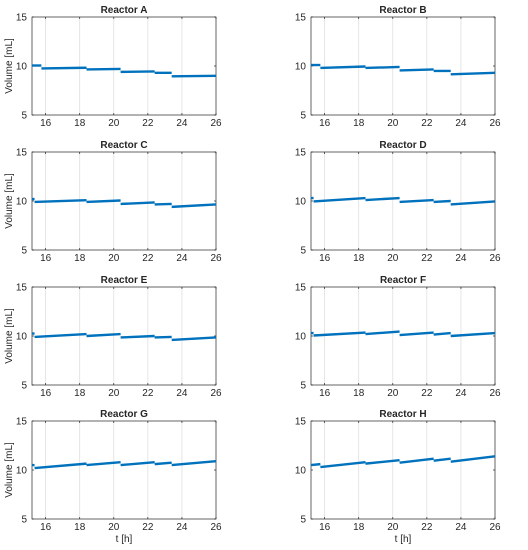 The width and height of the screenshot is (528, 550). I want to click on subplot-8: 16 18 20 22 24 26 5 10 15 Reactor H t [h], so click(398, 477).